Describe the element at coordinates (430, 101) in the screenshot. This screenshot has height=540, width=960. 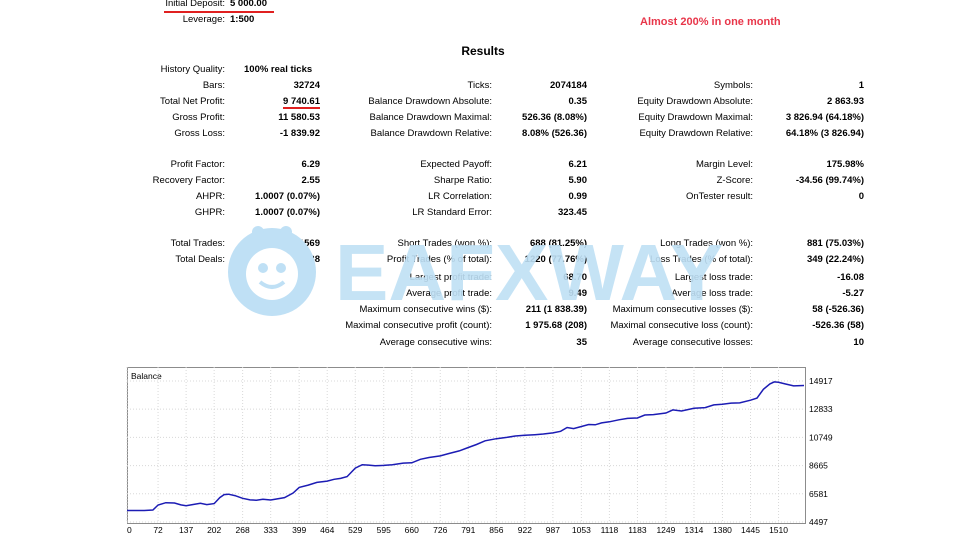
I see `col2-label-1: Balance Drawdown Absolute:` at that location.